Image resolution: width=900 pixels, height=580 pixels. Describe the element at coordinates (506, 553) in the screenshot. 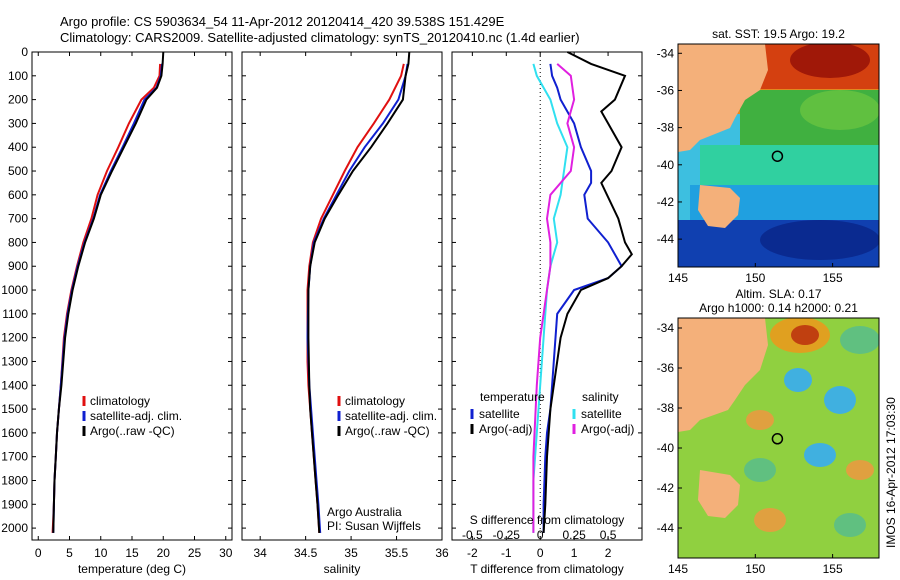

I see `differences-xtick-label: -1` at that location.